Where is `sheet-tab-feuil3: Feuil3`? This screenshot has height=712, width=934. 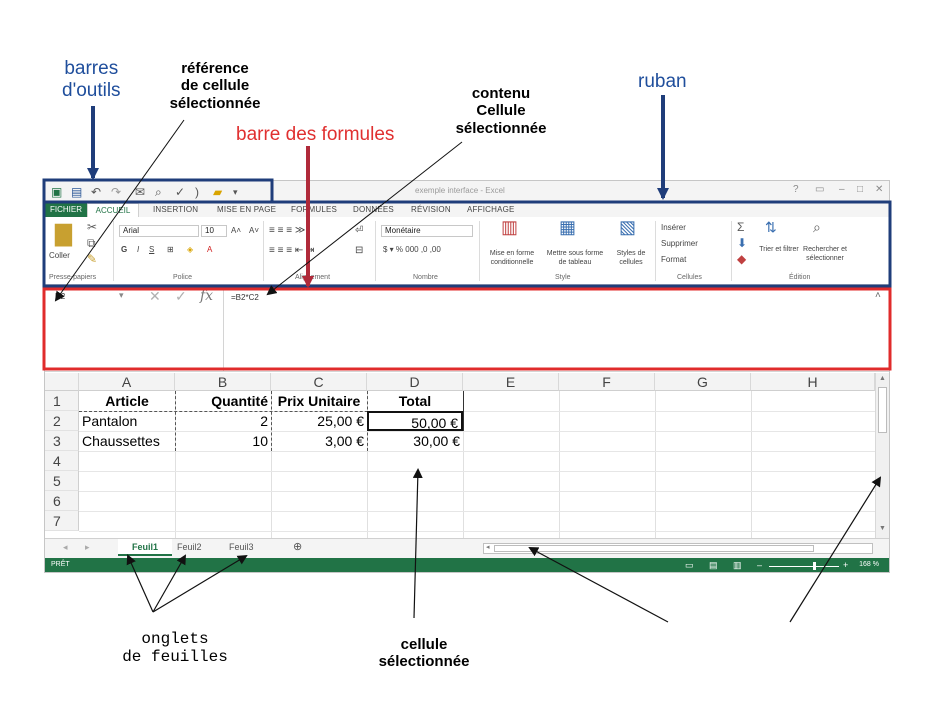
sheet-tab-feuil3: Feuil3 is located at coordinates (241, 547).